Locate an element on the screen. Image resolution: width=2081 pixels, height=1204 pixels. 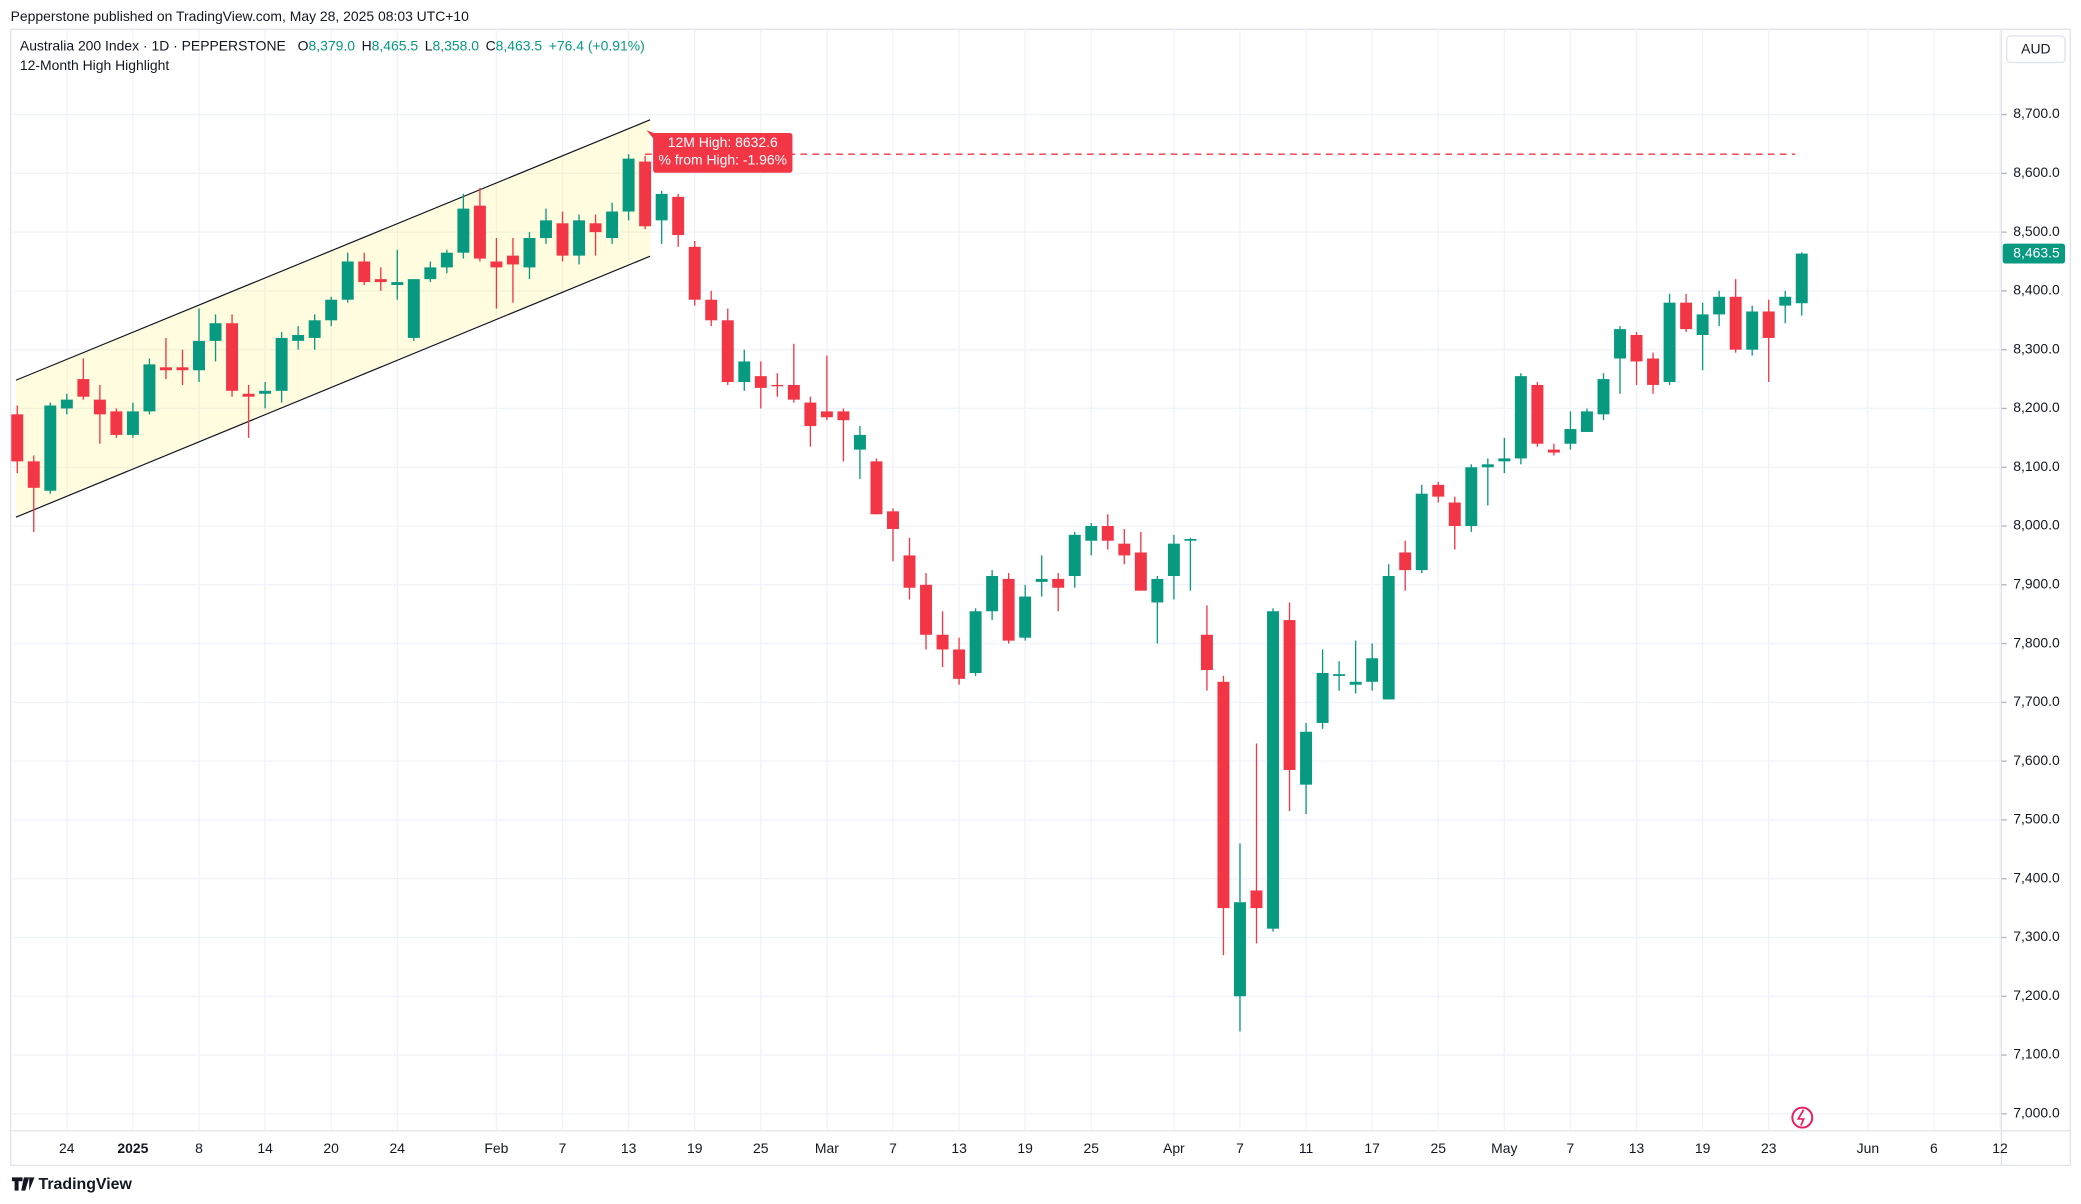
x-tick-label: 11 is located at coordinates (1306, 1148).